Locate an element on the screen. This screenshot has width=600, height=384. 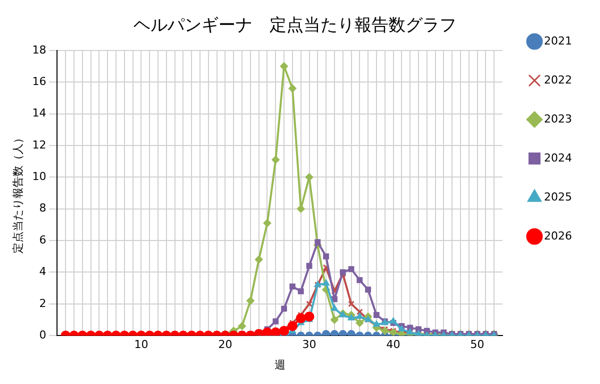
y-tick-label: 8 is located at coordinates (42, 208).